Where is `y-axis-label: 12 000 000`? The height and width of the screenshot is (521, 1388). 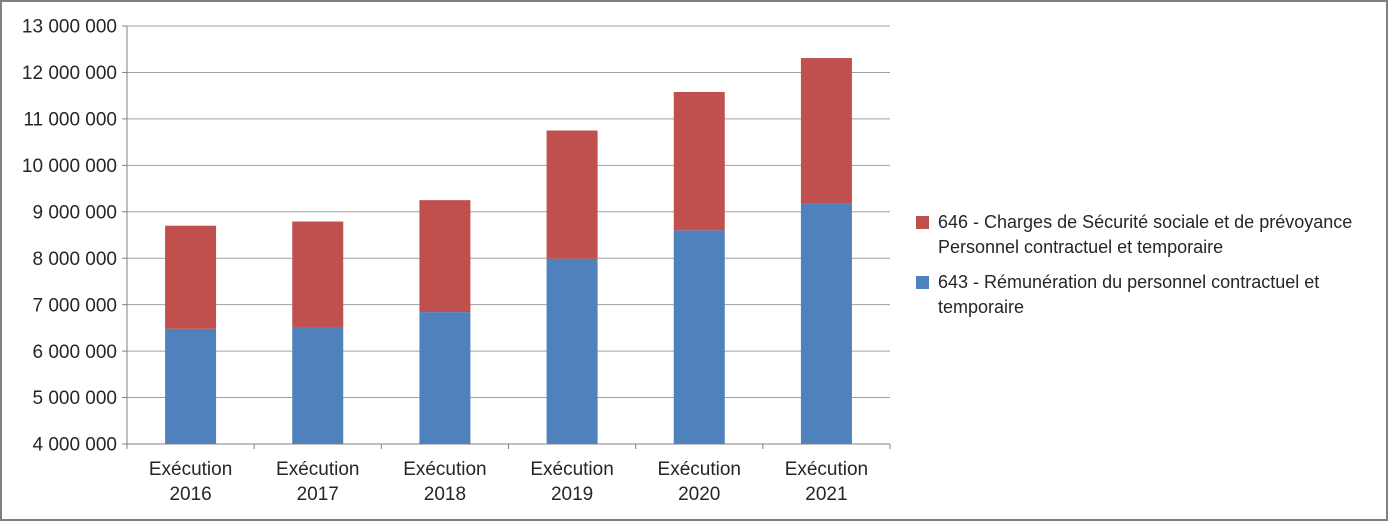 y-axis-label: 12 000 000 is located at coordinates (69, 73).